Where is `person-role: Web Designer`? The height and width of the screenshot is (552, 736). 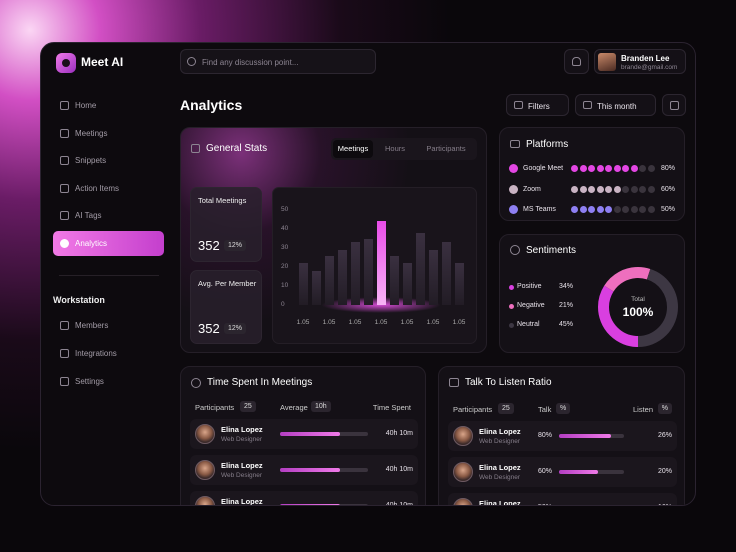 person-role: Web Designer is located at coordinates (500, 477).